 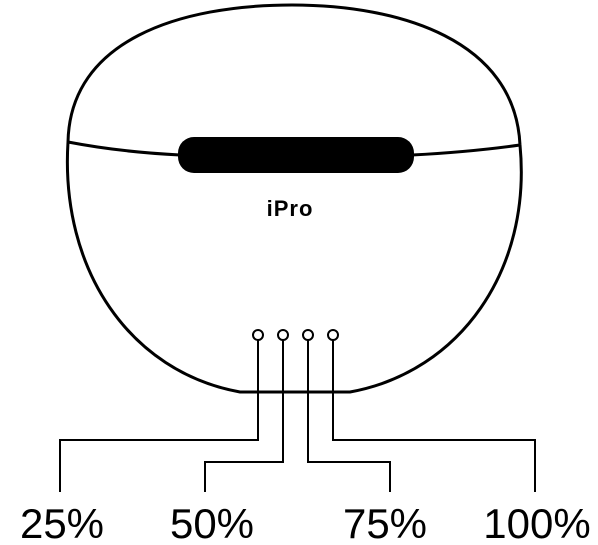 What do you see at coordinates (294, 148) in the screenshot?
I see `case-seam` at bounding box center [294, 148].